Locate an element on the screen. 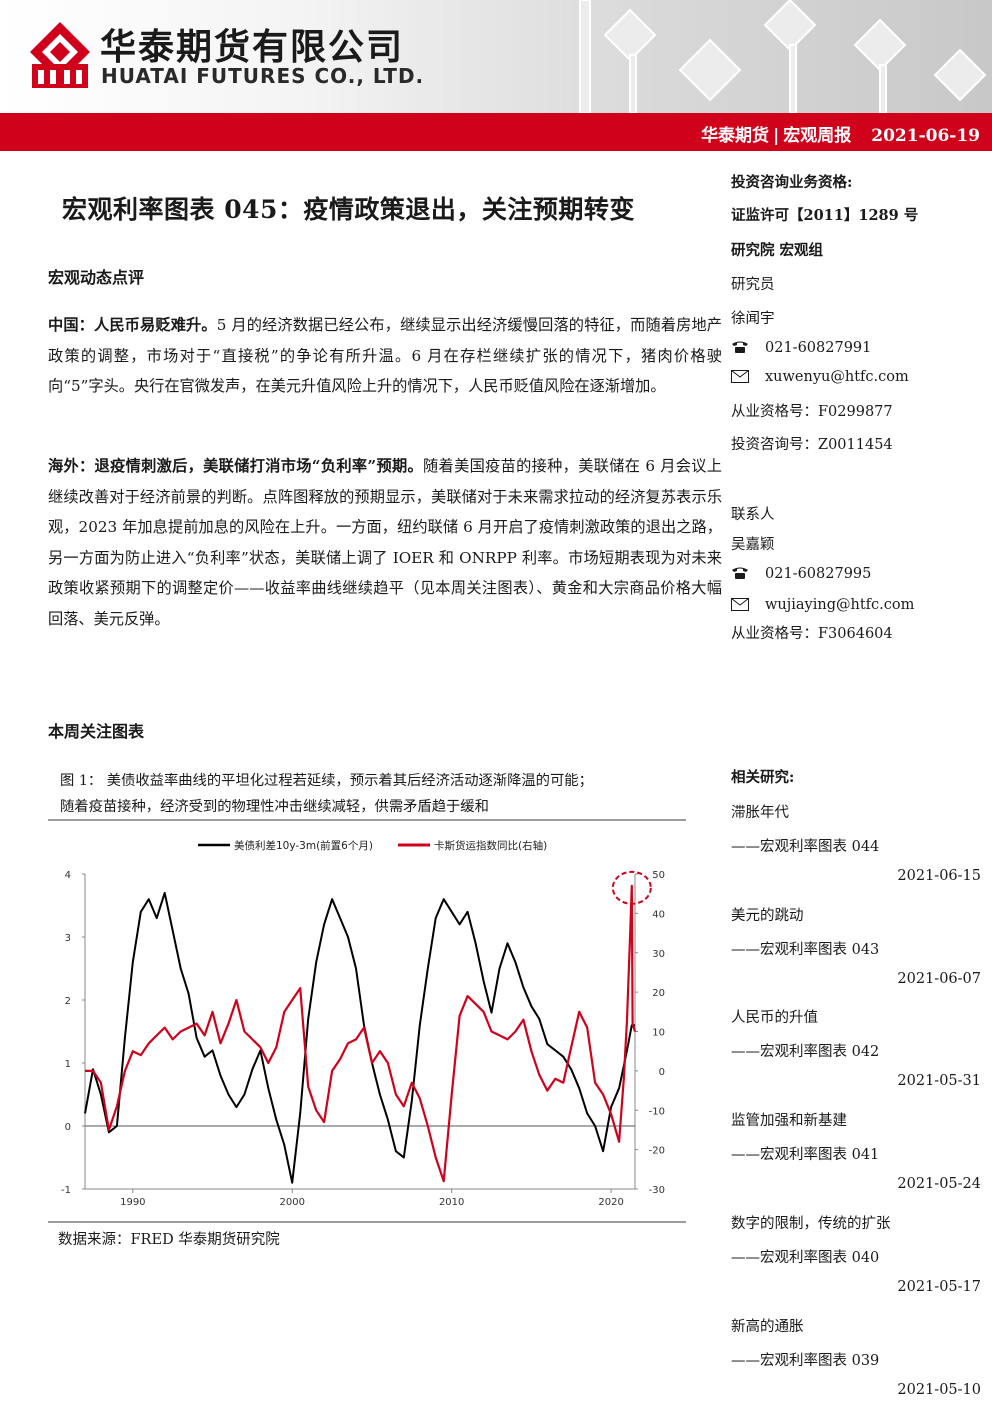 The image size is (992, 1403). related-item-title: 美元的跳动 is located at coordinates (767, 915).